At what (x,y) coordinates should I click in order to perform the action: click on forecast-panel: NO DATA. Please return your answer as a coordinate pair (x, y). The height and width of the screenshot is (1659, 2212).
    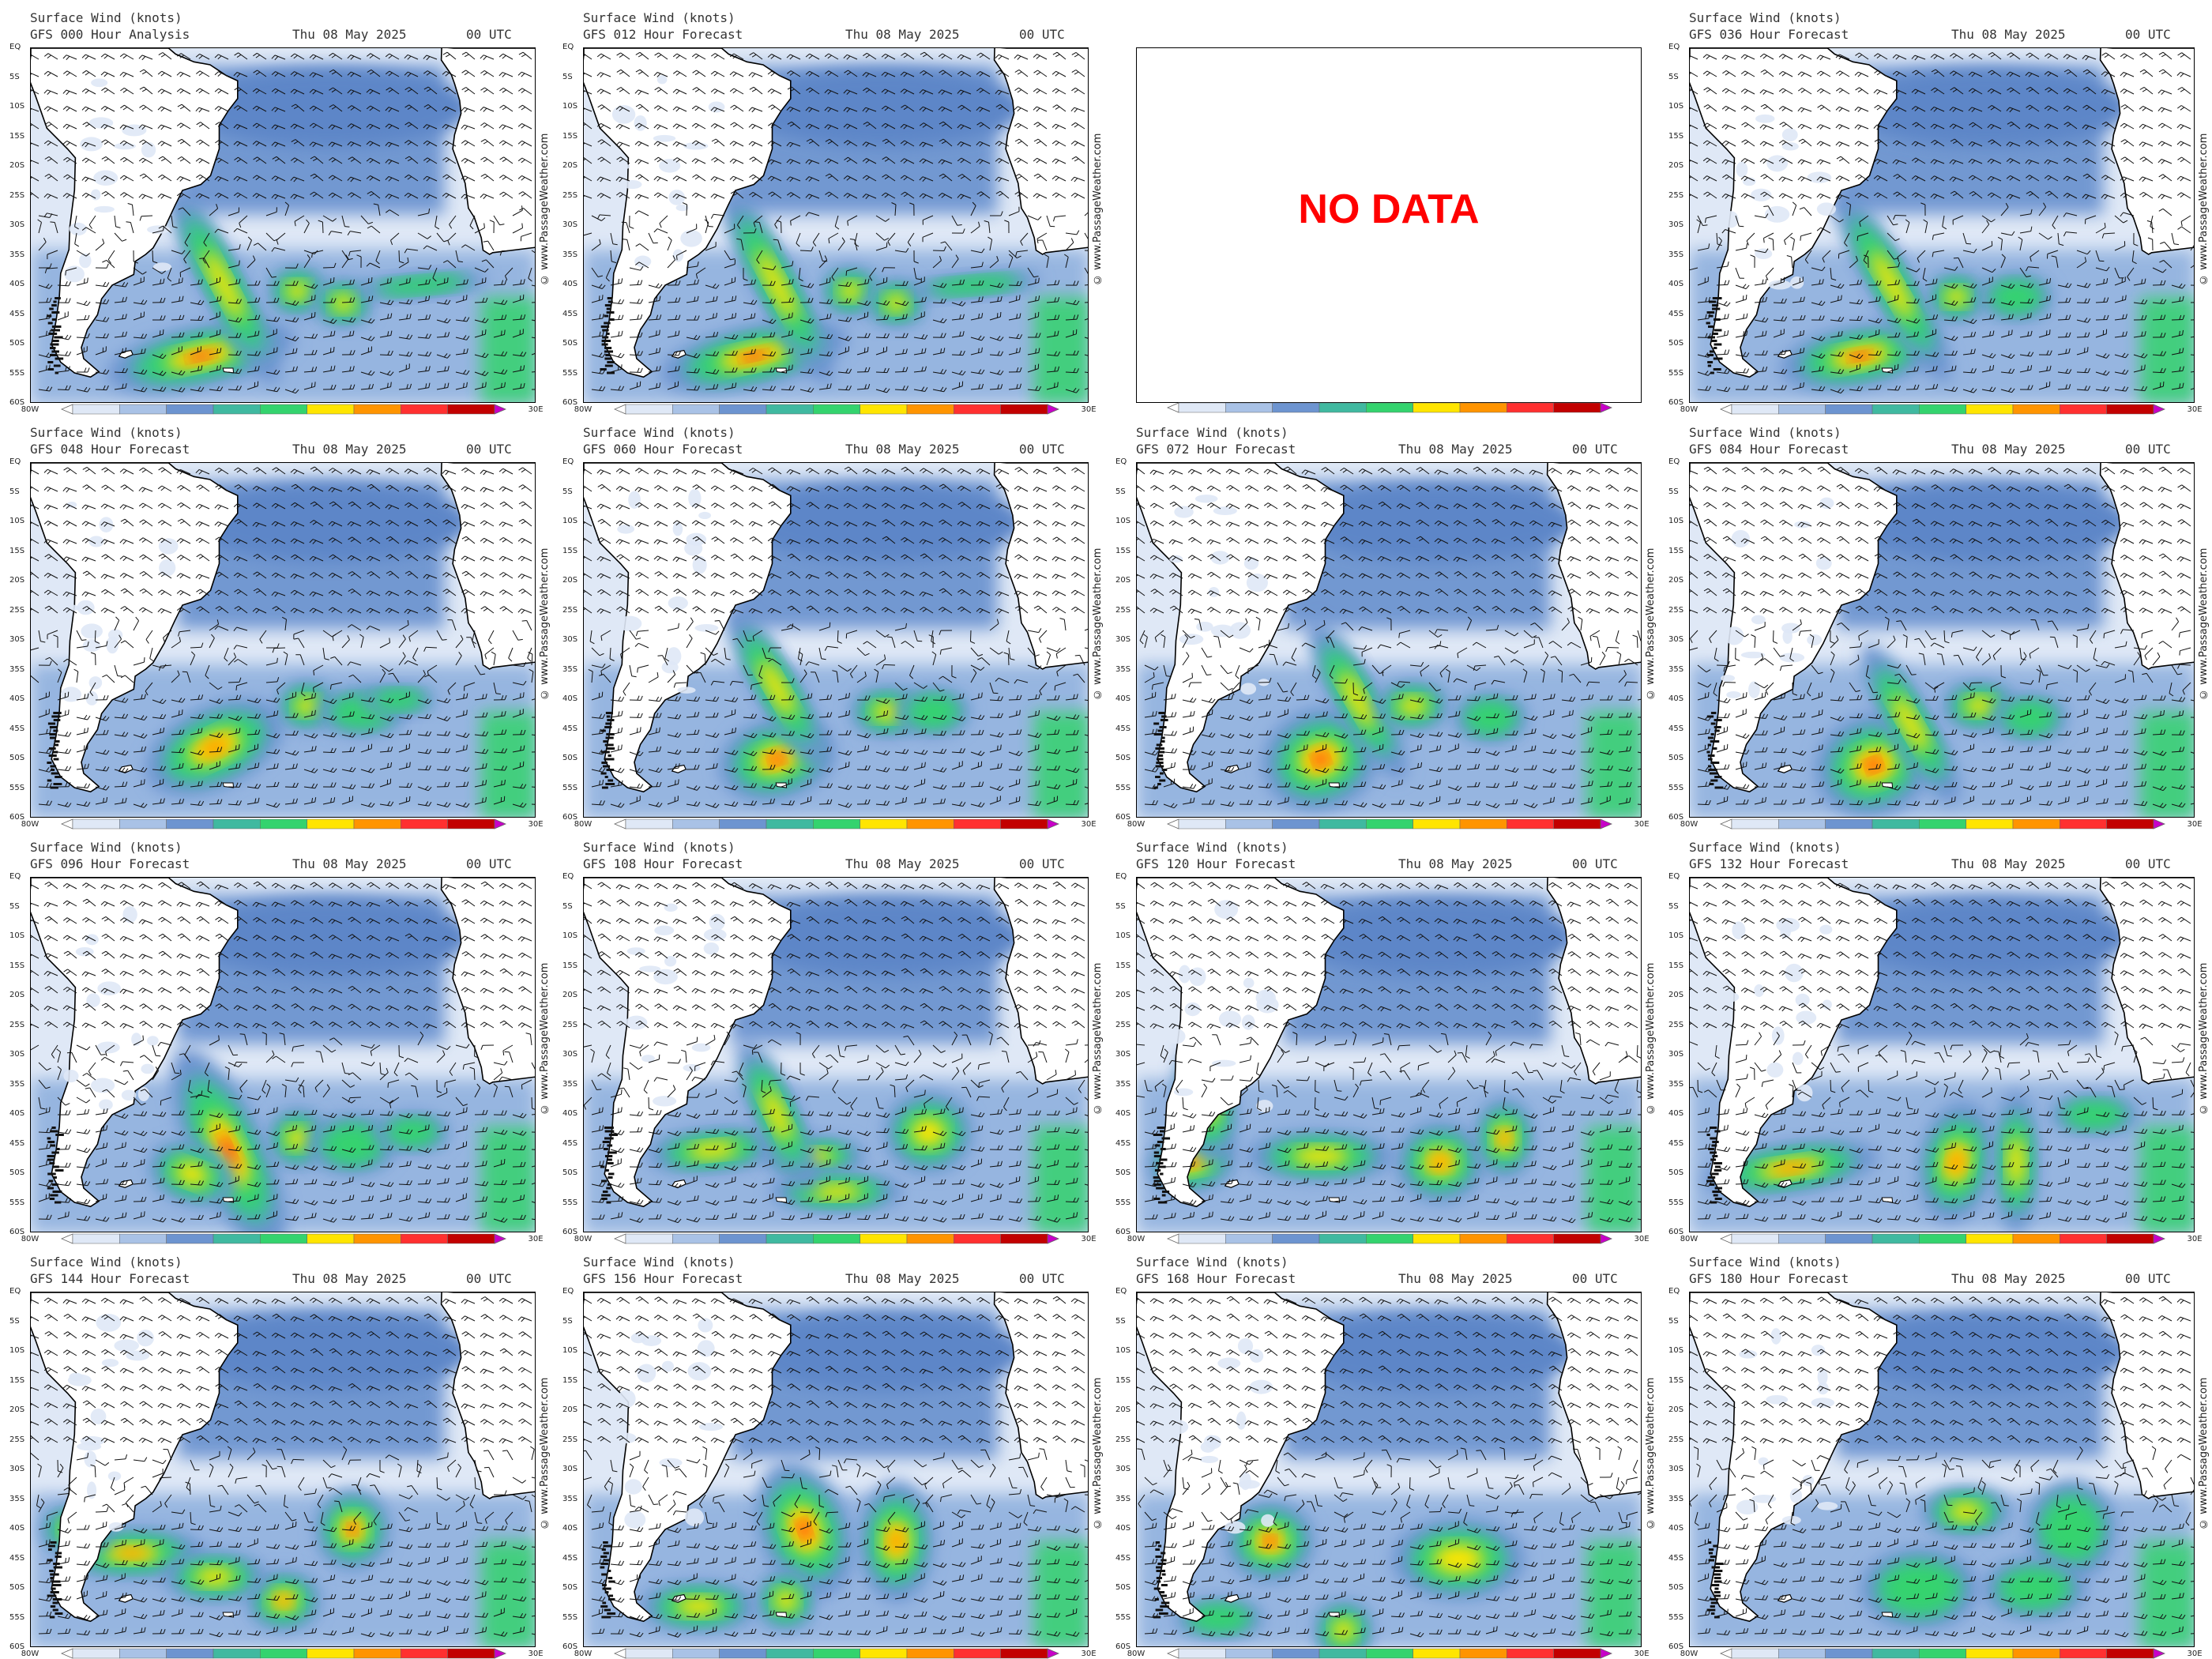
    Looking at the image, I should click on (1383, 207).